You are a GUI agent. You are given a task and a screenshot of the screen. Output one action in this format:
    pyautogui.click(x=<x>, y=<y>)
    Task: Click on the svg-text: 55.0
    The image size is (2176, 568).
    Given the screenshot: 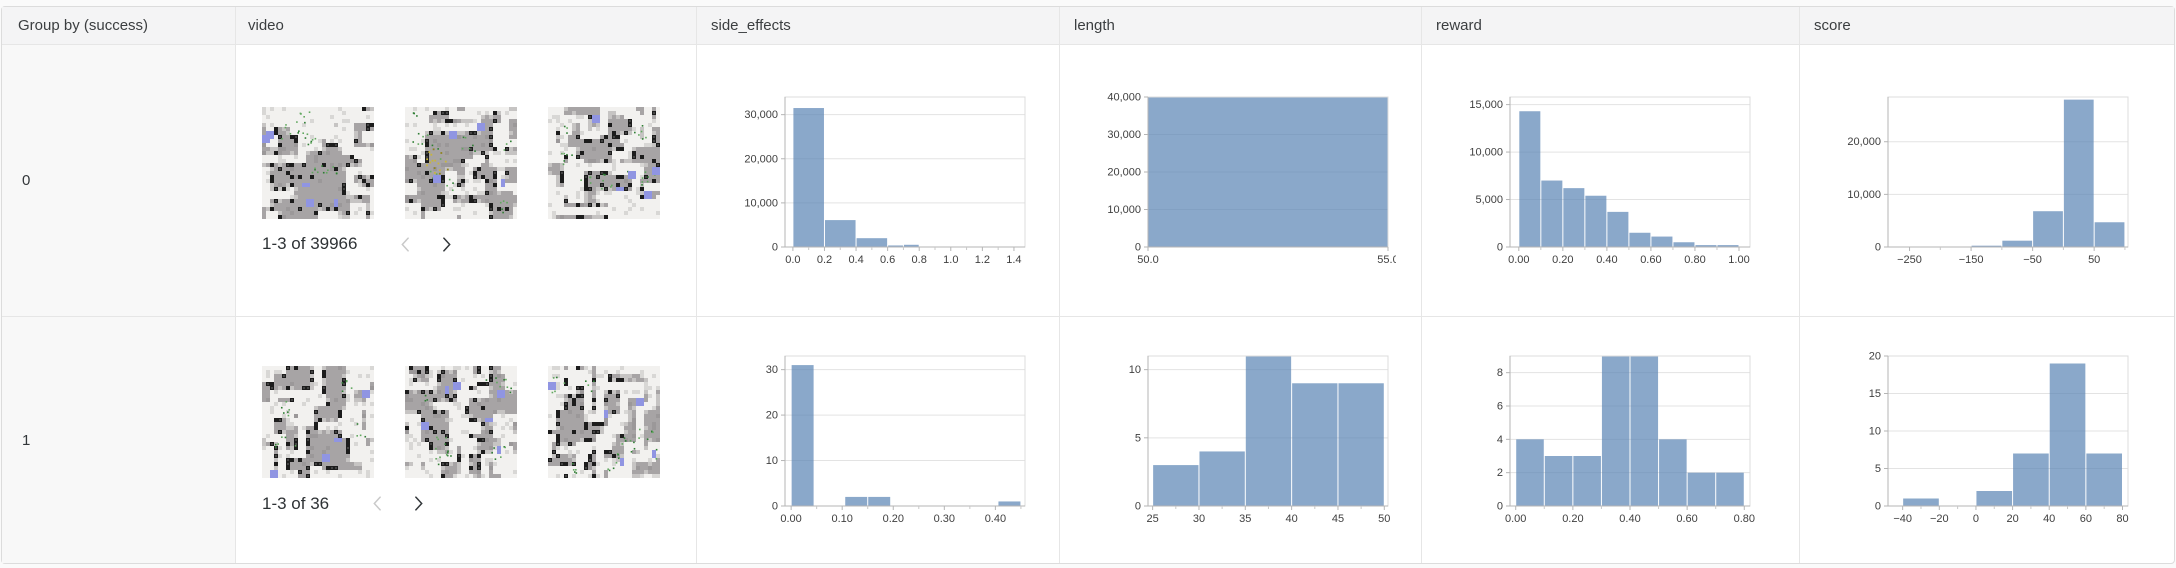 What is the action you would take?
    pyautogui.click(x=1386, y=260)
    